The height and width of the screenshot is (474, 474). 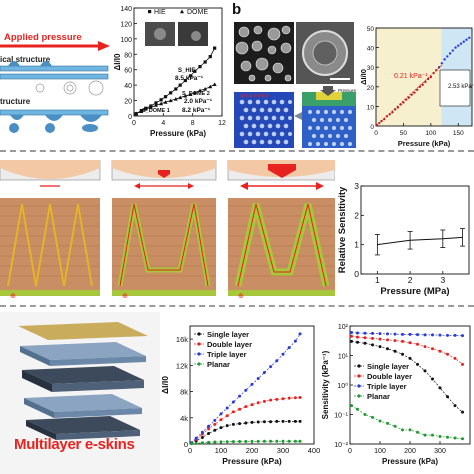 I want to click on y-tick-label: 10¹, so click(x=343, y=357).